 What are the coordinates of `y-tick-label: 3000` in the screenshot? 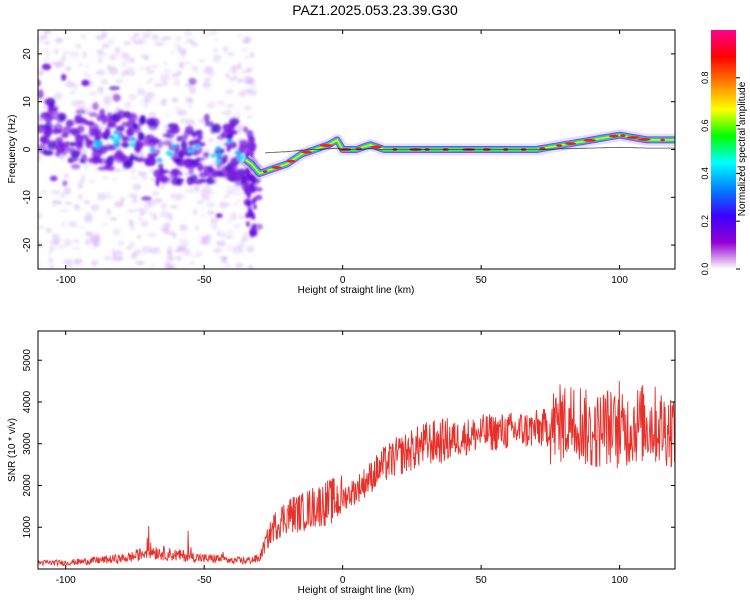 It's located at (27, 443).